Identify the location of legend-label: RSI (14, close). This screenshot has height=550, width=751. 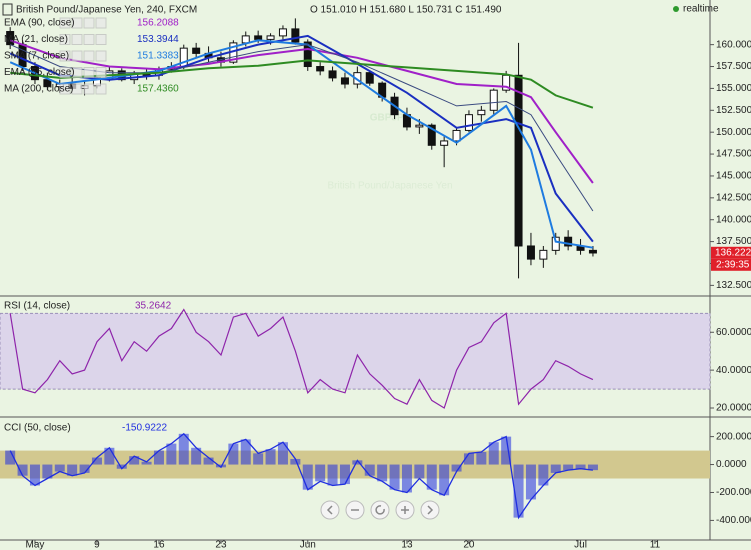
(37, 306).